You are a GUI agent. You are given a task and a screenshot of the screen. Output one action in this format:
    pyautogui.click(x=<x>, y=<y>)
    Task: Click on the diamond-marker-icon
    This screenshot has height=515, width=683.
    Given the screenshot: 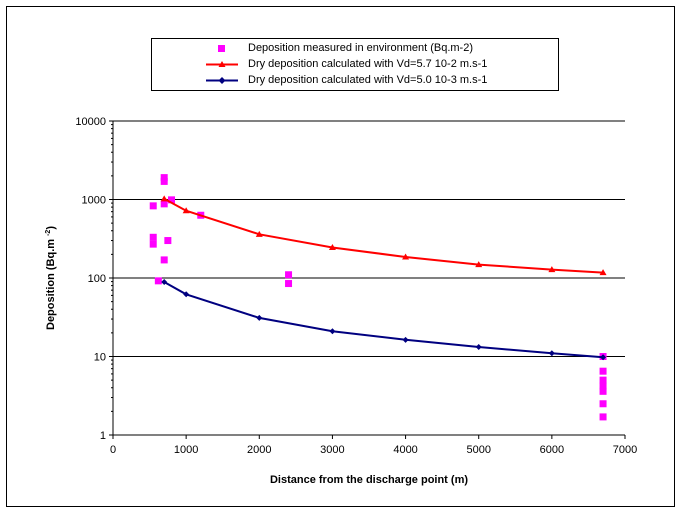 What is the action you would take?
    pyautogui.click(x=222, y=80)
    